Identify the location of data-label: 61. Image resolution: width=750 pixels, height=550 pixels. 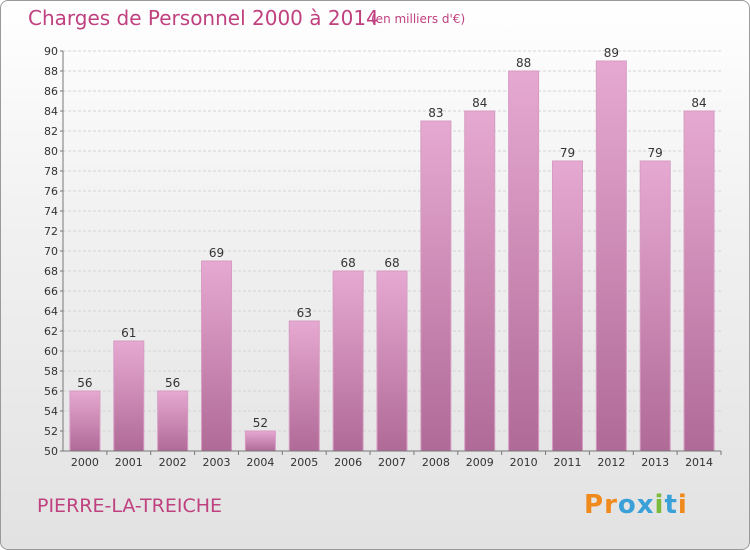
(128, 333).